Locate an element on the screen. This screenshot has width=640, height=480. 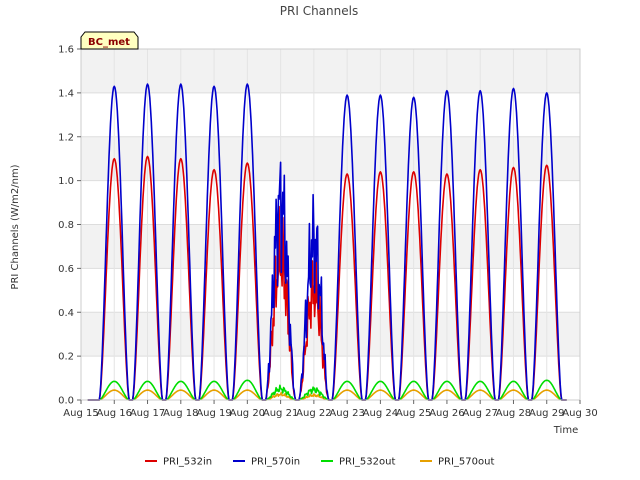
y-tick-label: 1.6 is located at coordinates (66, 50).